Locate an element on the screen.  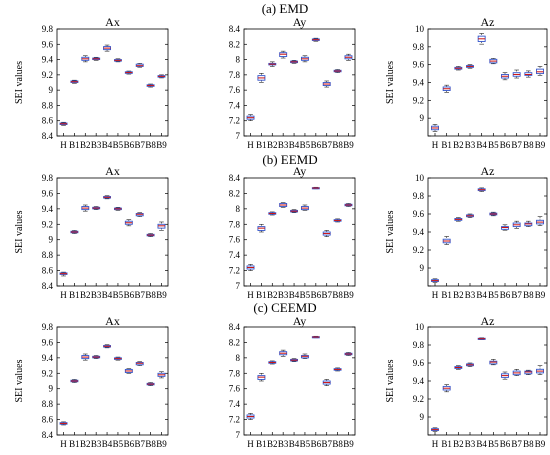
y-tick-label: 10 is located at coordinates (420, 327).